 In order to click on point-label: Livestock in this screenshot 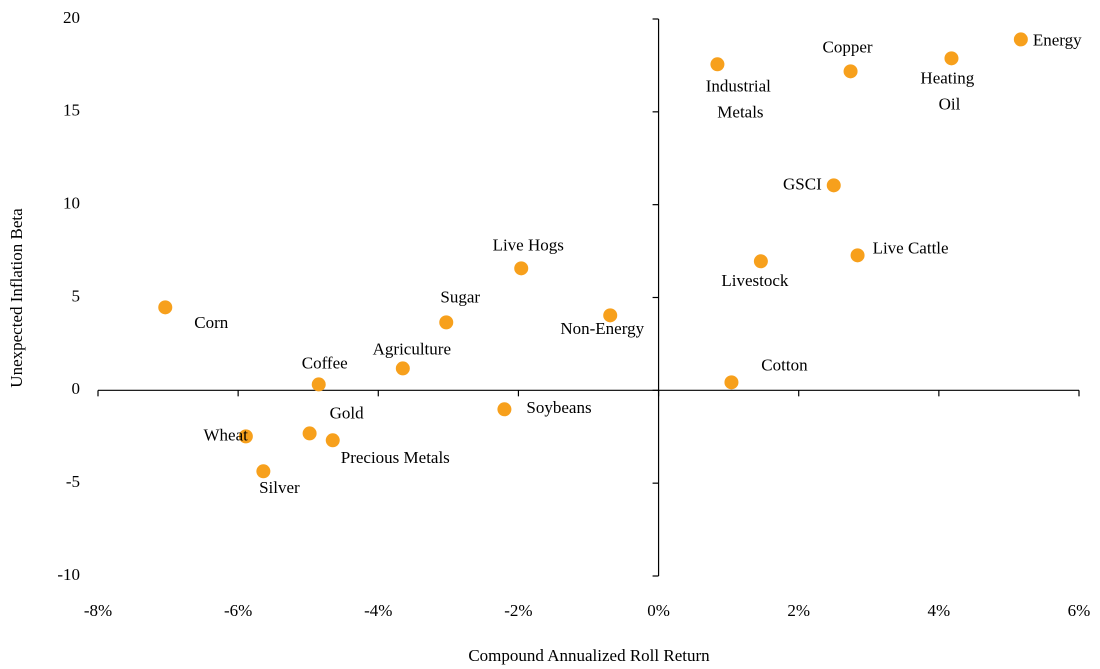, I will do `click(755, 280)`.